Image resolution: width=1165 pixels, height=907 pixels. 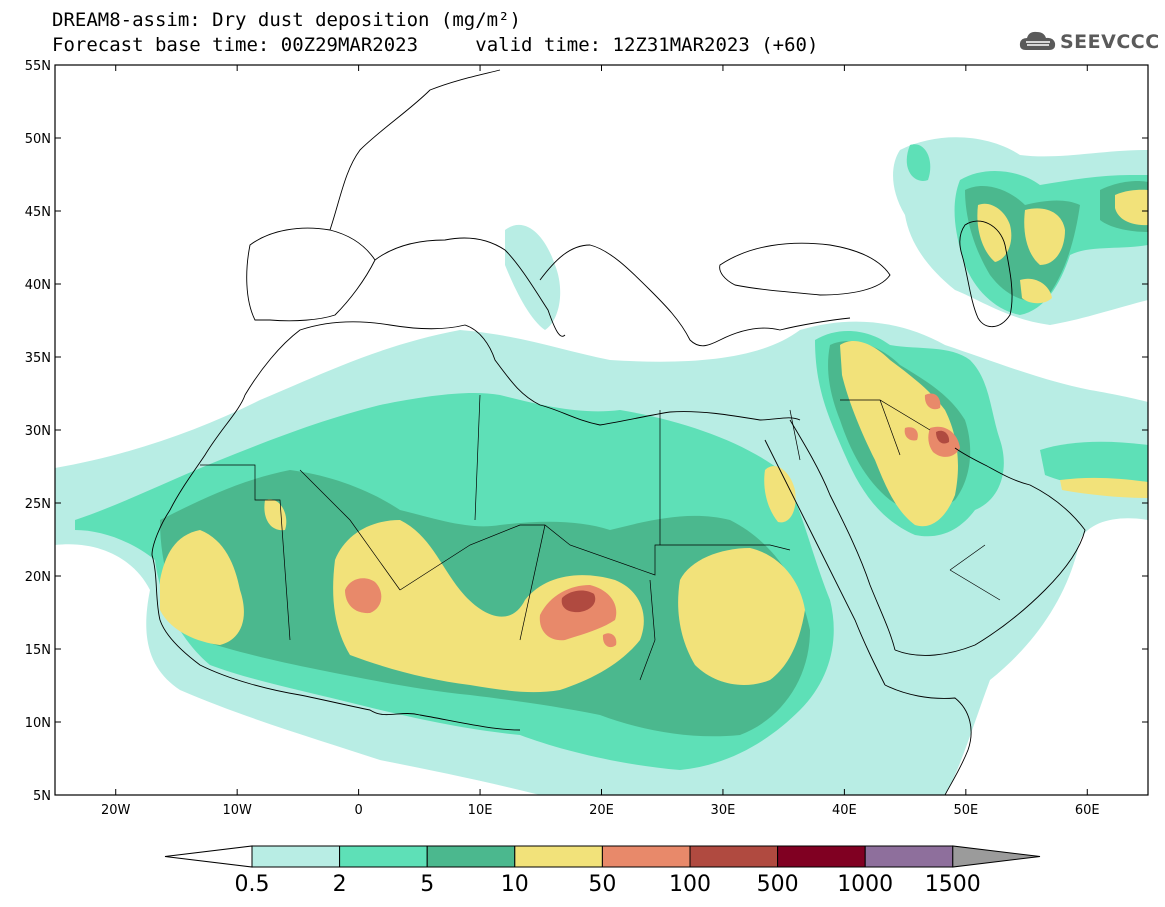 I want to click on colorbar-high-arrow, so click(x=996, y=856).